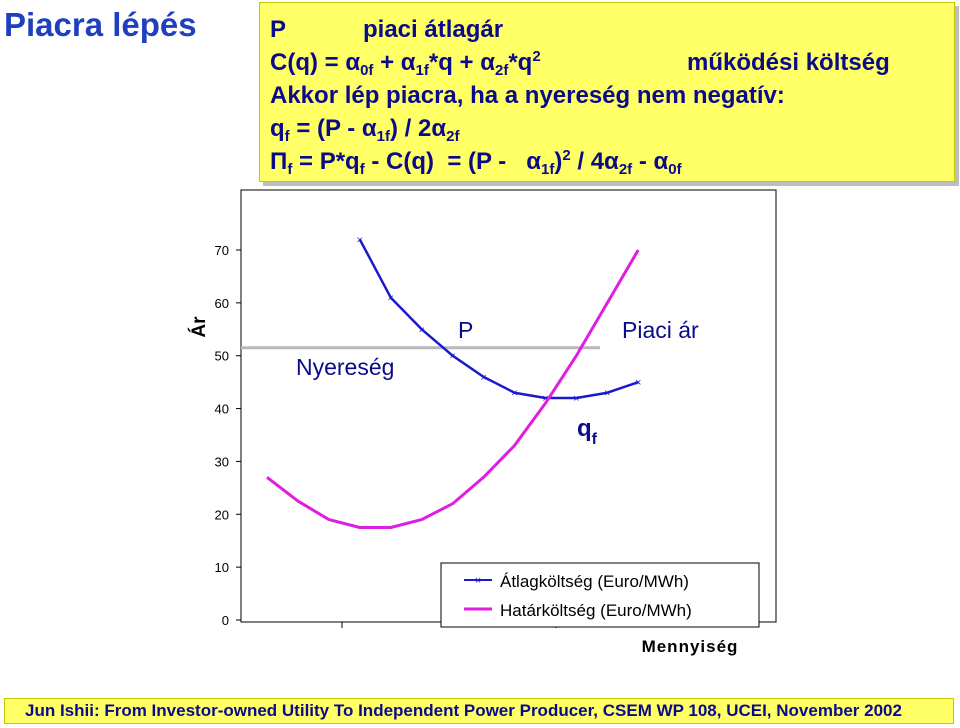 Image resolution: width=960 pixels, height=728 pixels. What do you see at coordinates (594, 581) in the screenshot?
I see `legend-label-atlagkoltseg: Átlagköltség (Euro/MWh)` at bounding box center [594, 581].